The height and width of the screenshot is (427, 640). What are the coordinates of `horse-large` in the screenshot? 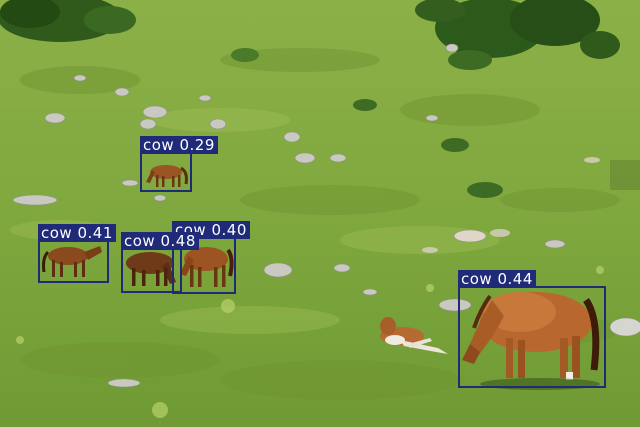 It's located at (531, 341).